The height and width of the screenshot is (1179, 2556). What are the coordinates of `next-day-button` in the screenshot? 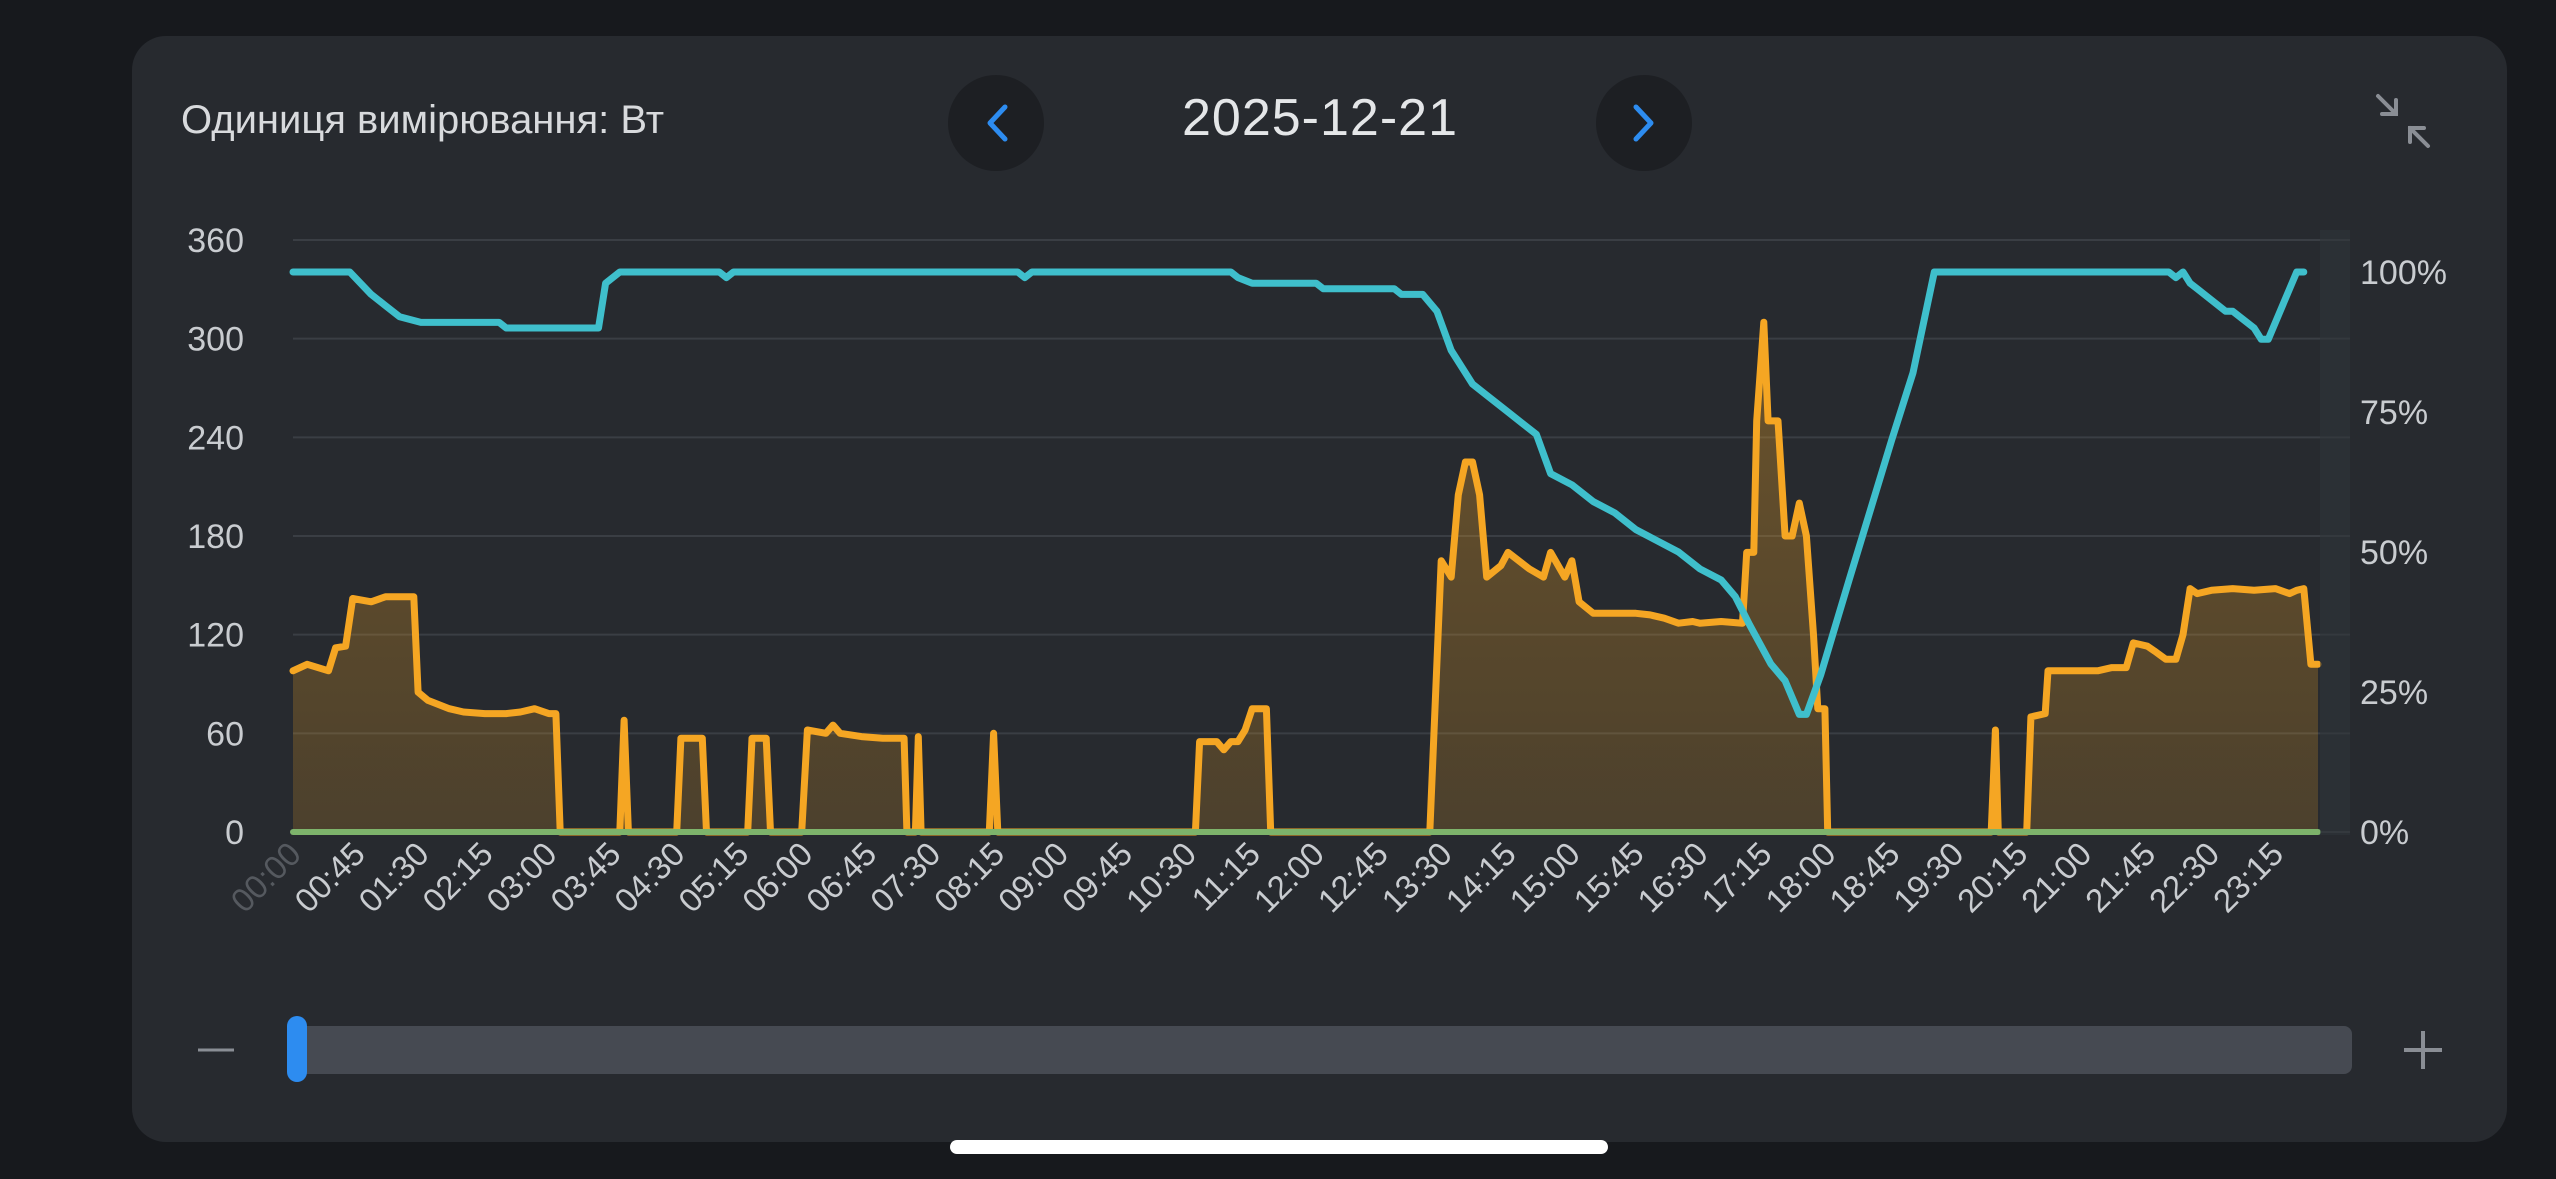 It's located at (1644, 123).